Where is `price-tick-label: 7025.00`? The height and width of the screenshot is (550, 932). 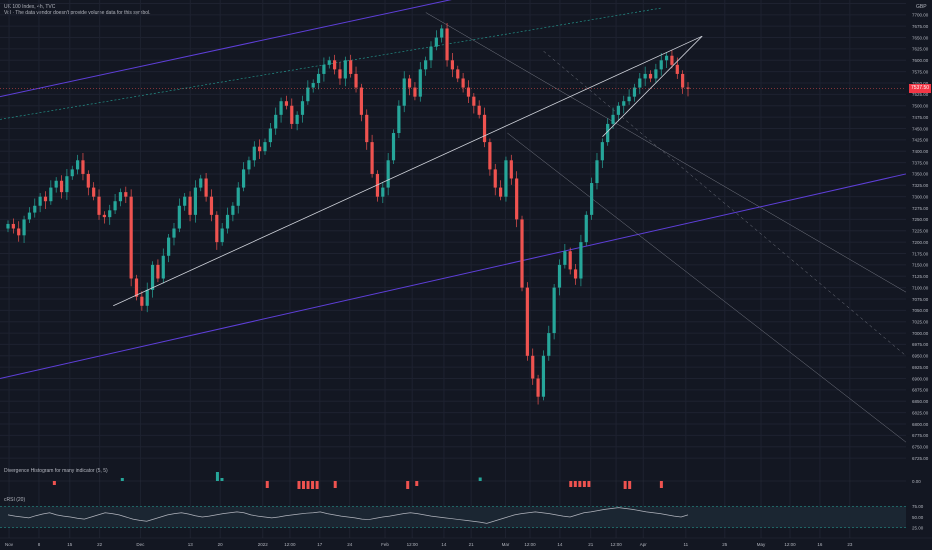 price-tick-label: 7025.00 is located at coordinates (920, 321).